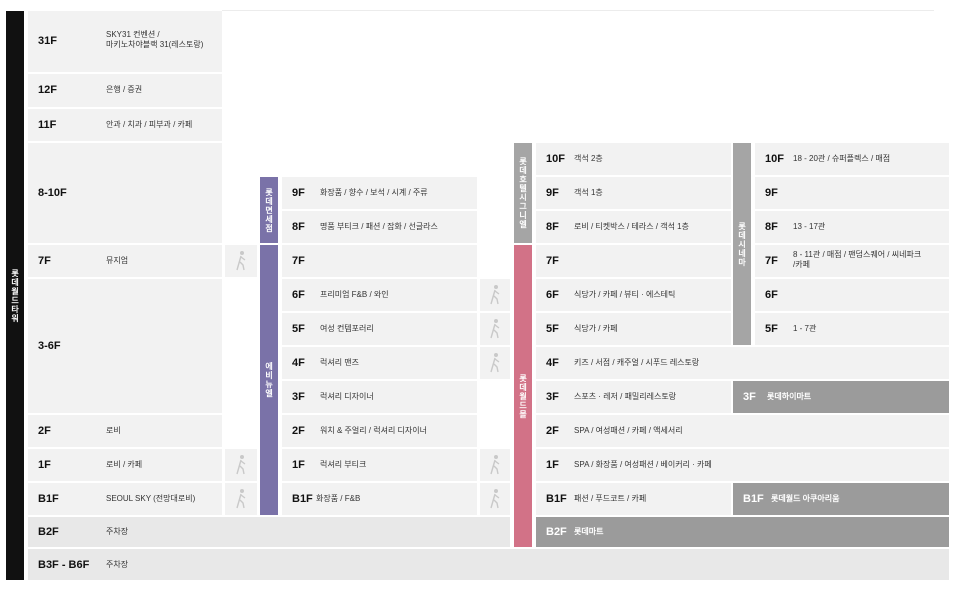 Image resolution: width=962 pixels, height=591 pixels. What do you see at coordinates (347, 396) in the screenshot?
I see `floor-desc: 럭셔리 디자이너` at bounding box center [347, 396].